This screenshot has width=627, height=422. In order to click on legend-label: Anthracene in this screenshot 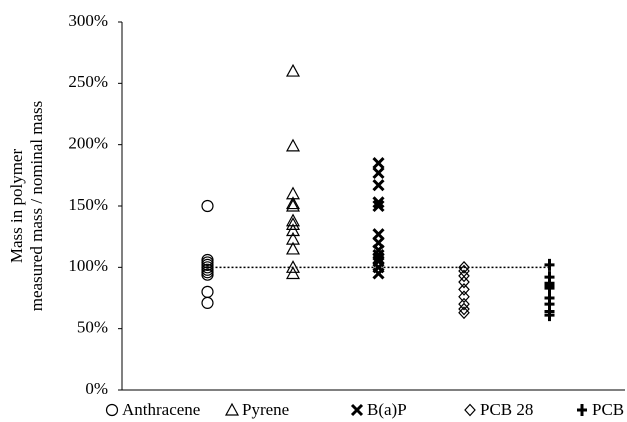, I will do `click(161, 409)`.